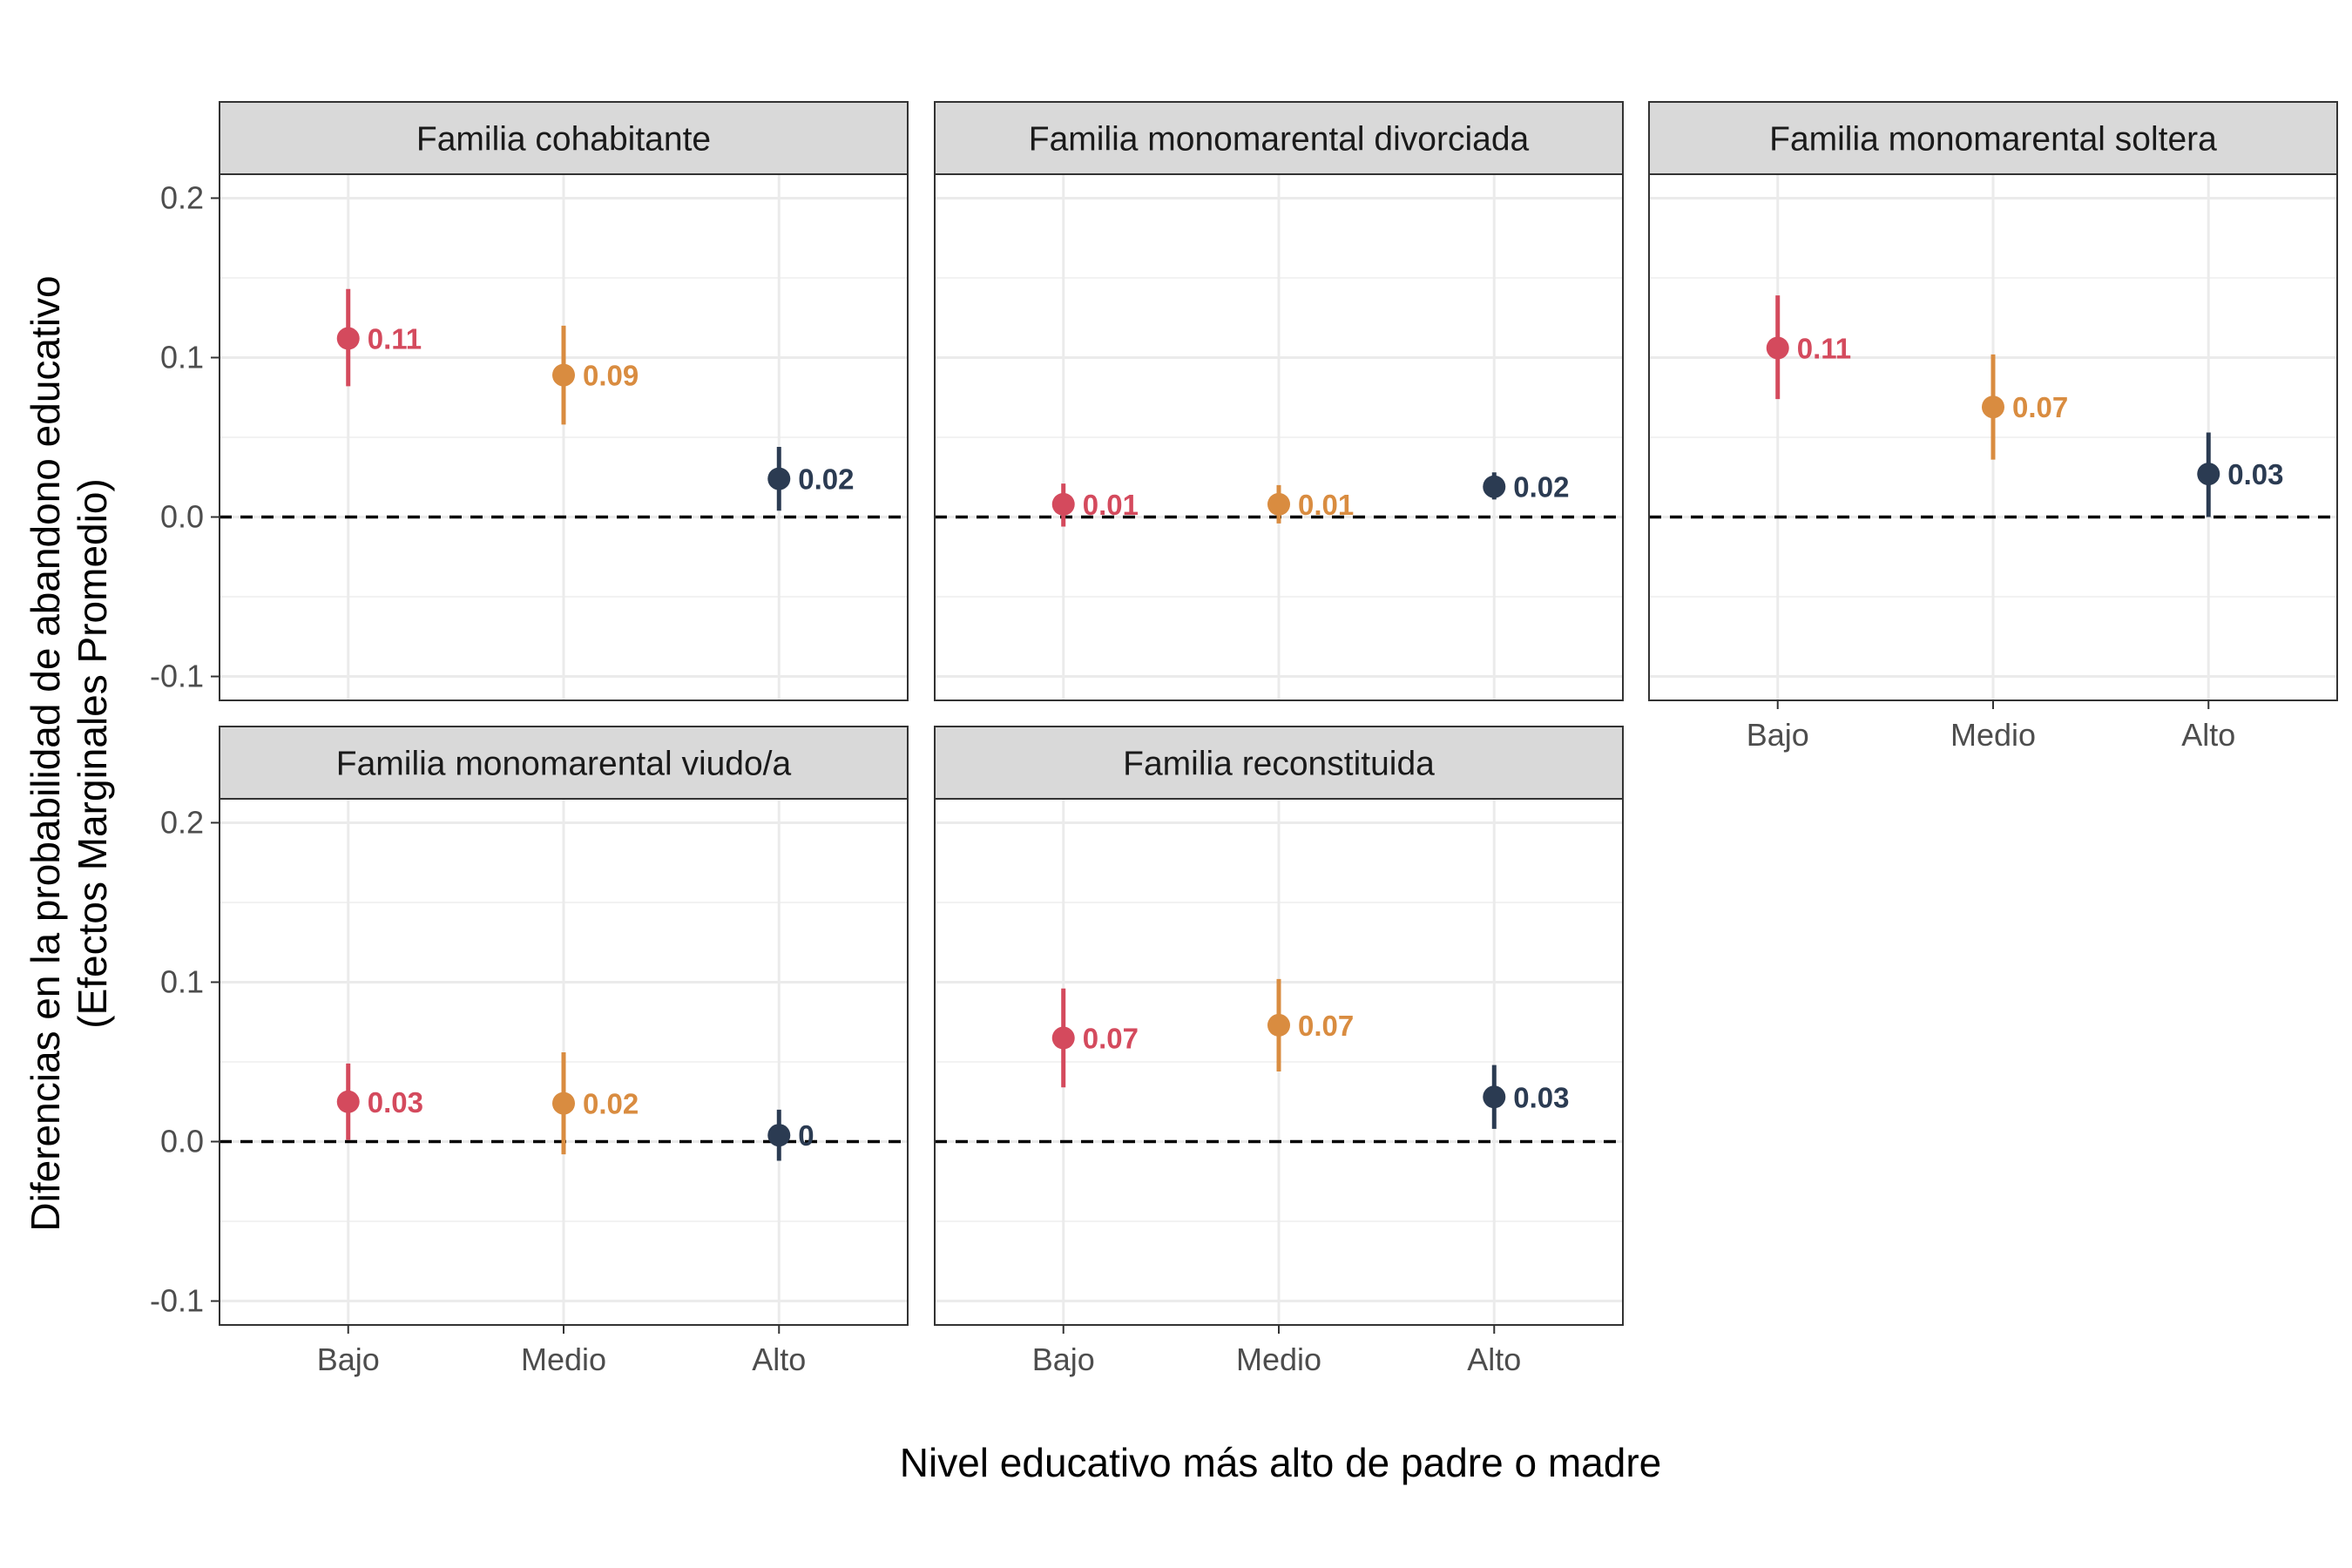 The width and height of the screenshot is (2352, 1568). I want to click on facet-title: Familia monomarental viudo/a, so click(564, 764).